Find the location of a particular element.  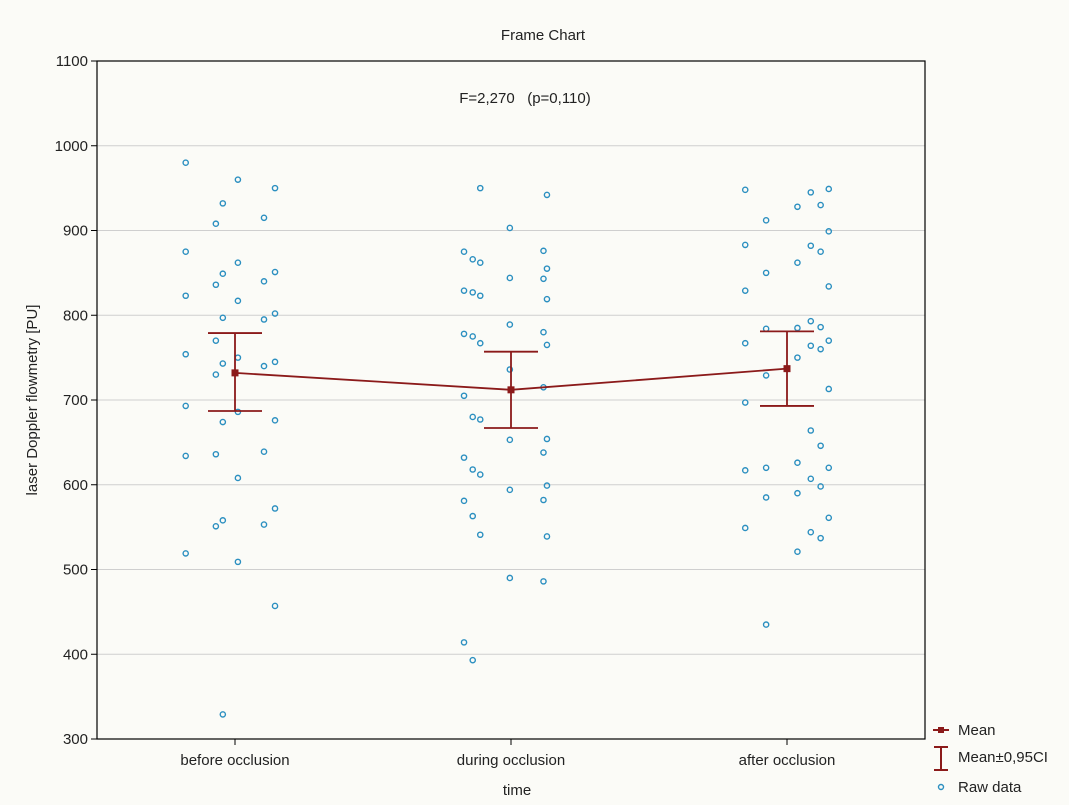

y-tick-label: 400 is located at coordinates (75, 654).